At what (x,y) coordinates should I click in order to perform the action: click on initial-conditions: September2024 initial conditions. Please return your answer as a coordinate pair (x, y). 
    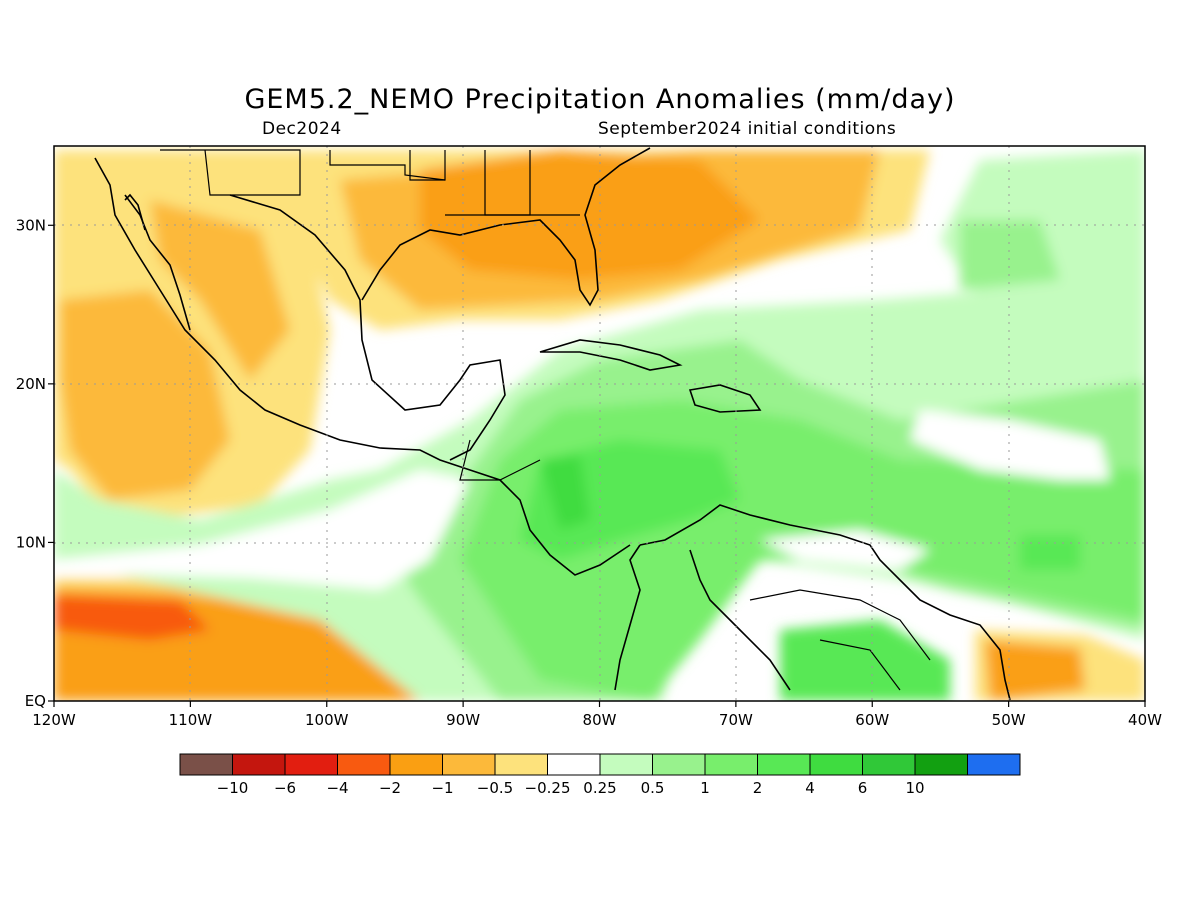
    Looking at the image, I should click on (747, 129).